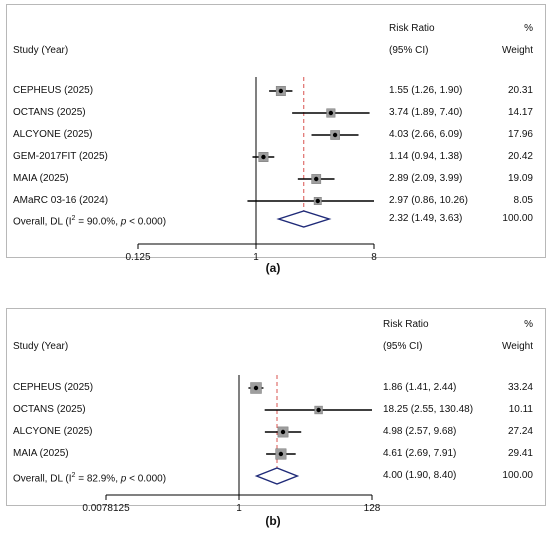 The width and height of the screenshot is (550, 536). I want to click on caption-b: (b), so click(273, 521).